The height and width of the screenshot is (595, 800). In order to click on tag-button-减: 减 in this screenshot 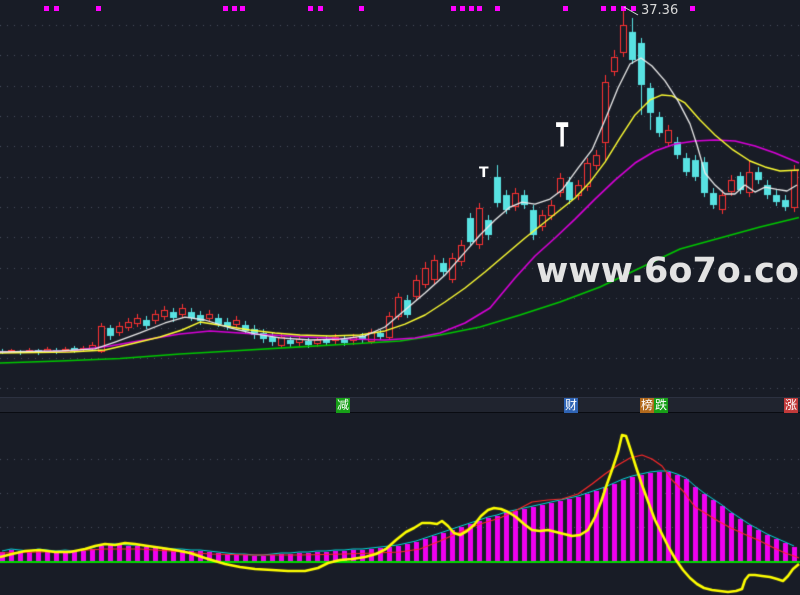, I will do `click(343, 405)`.